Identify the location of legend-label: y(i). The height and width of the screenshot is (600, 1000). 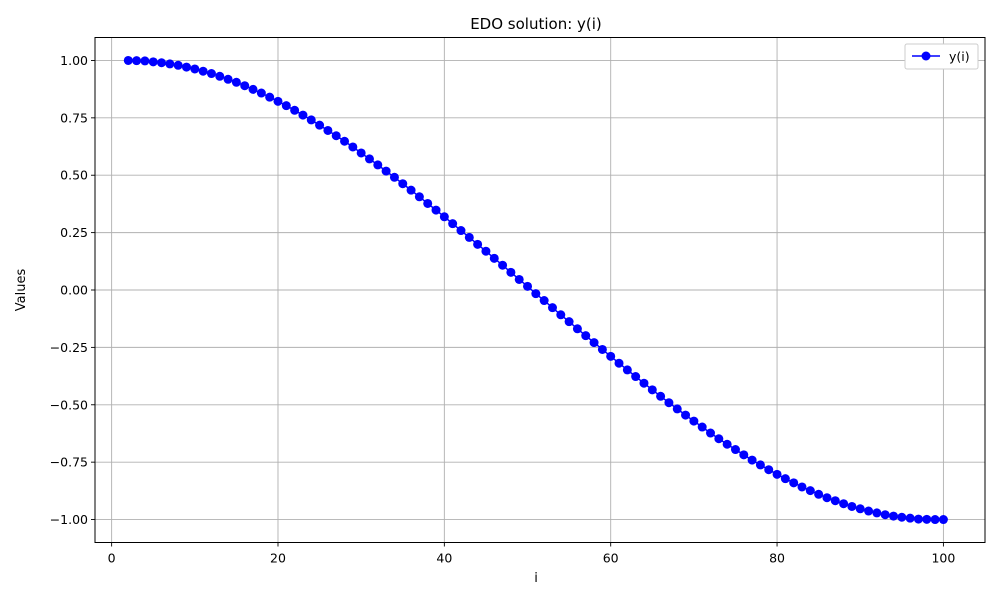
(959, 56).